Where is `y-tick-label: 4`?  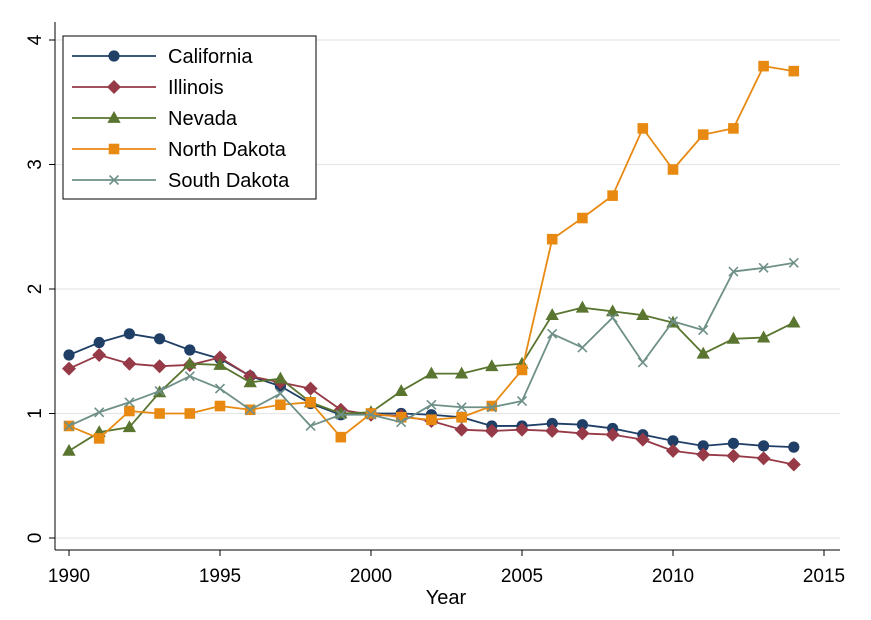
y-tick-label: 4 is located at coordinates (35, 39).